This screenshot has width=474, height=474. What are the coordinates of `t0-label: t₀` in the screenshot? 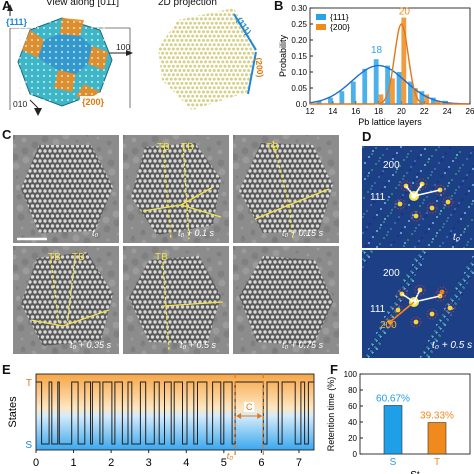 It's located at (230, 456).